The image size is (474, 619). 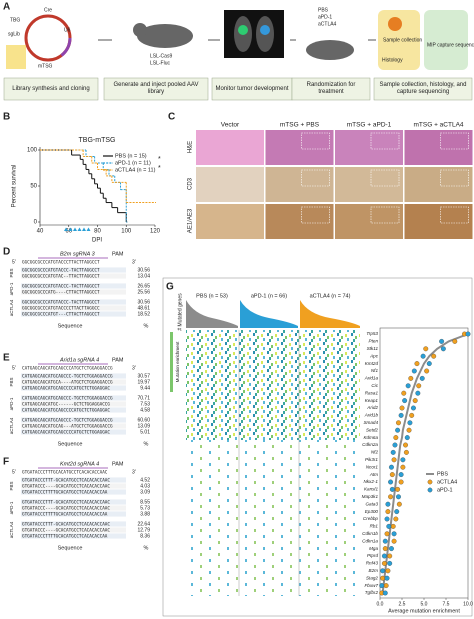 I want to click on group-label: aCTLA4 (n = 74), so click(x=330, y=296).